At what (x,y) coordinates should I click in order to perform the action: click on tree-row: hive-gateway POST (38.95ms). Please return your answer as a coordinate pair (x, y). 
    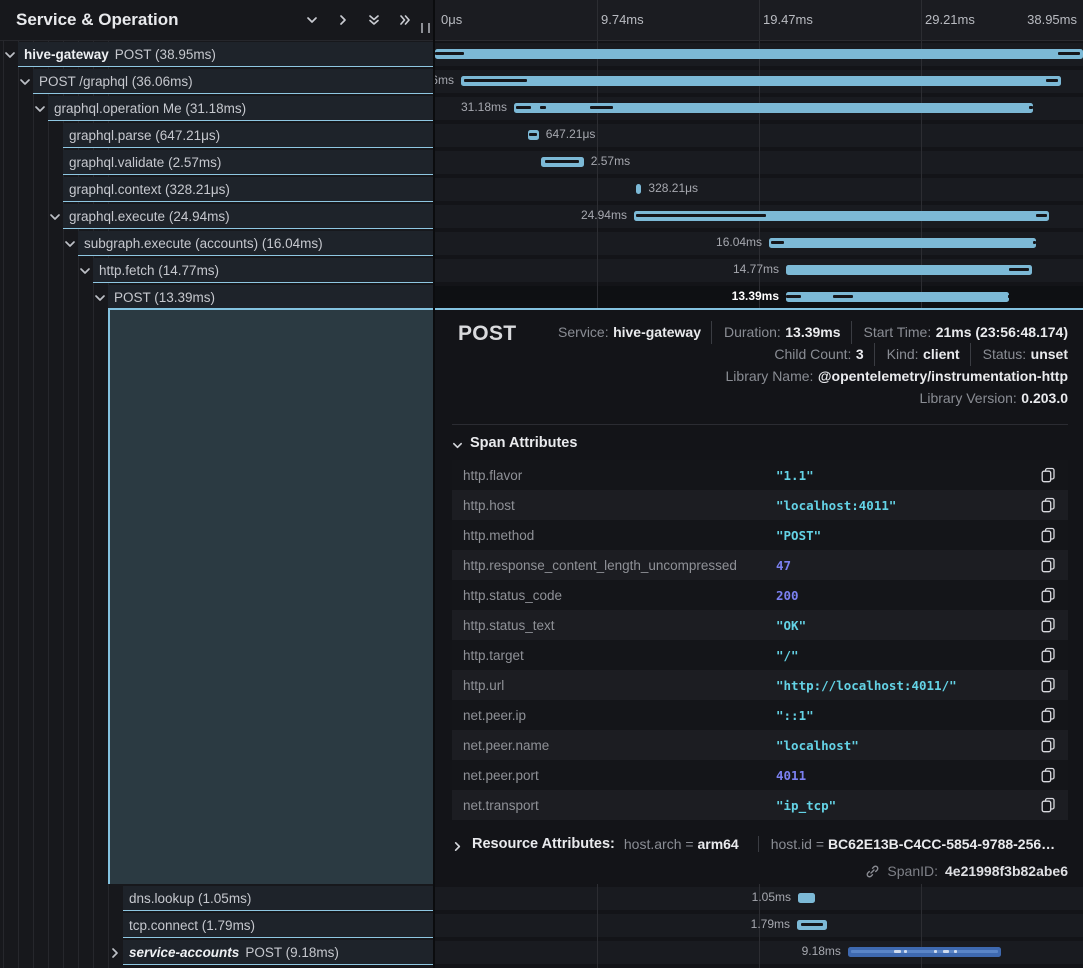
    Looking at the image, I should click on (226, 54).